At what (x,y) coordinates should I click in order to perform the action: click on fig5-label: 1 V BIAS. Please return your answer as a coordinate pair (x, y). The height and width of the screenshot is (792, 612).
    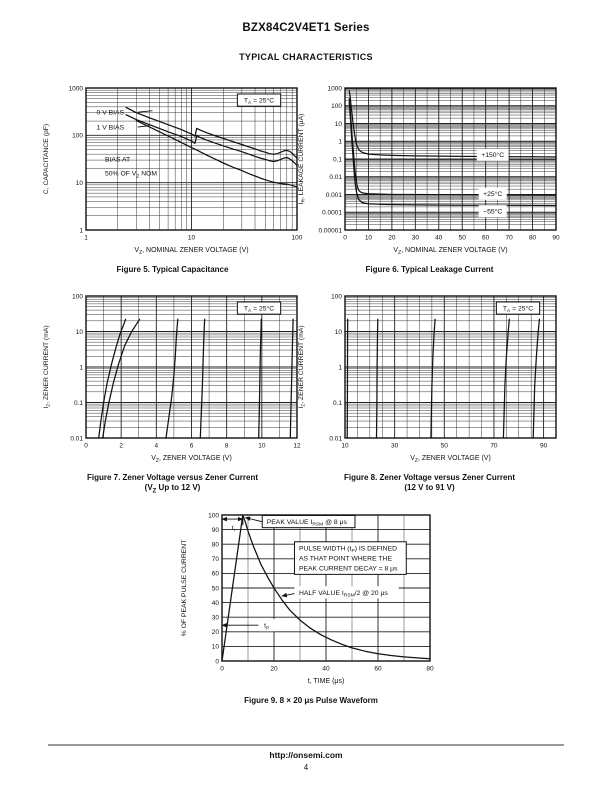
    Looking at the image, I should click on (111, 127).